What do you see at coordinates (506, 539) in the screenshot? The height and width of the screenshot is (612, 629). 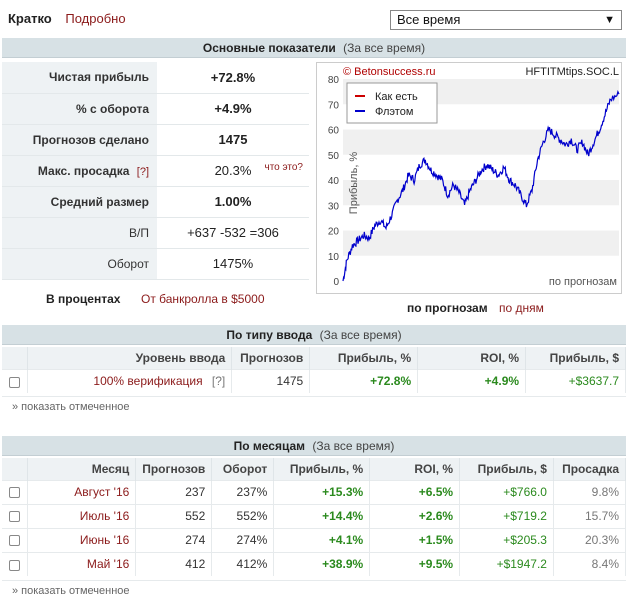 I see `month-profit-usd: +$205.3` at bounding box center [506, 539].